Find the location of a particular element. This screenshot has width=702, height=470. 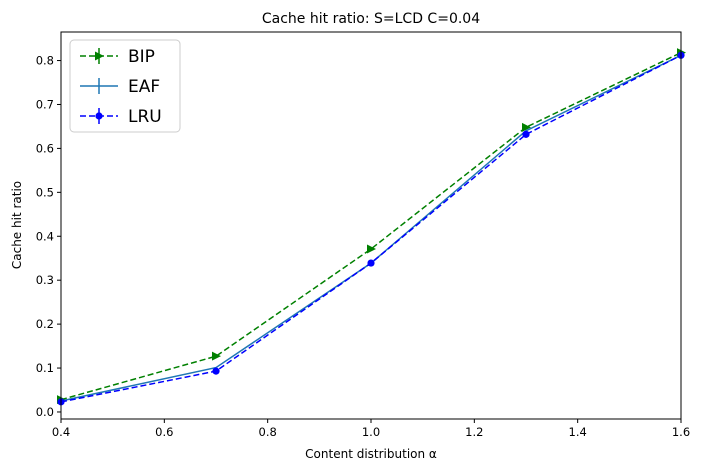

y-tick-label: 0.0 is located at coordinates (45, 412).